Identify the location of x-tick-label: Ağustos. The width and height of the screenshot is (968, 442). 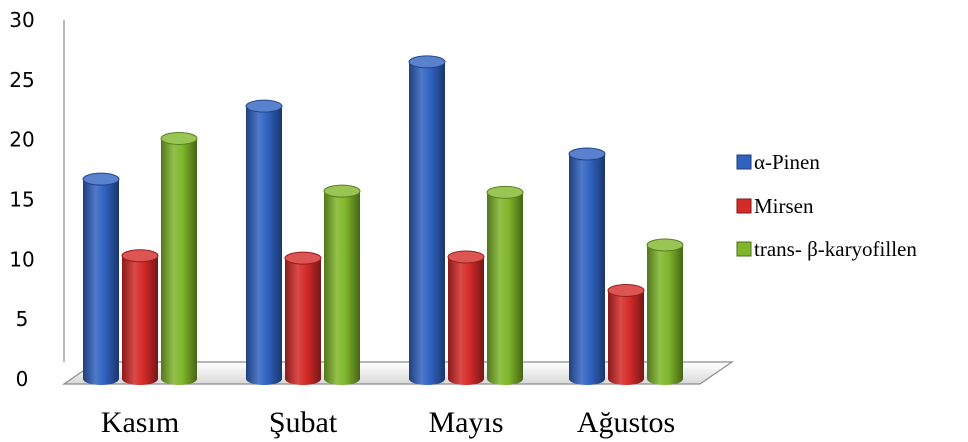
(626, 422).